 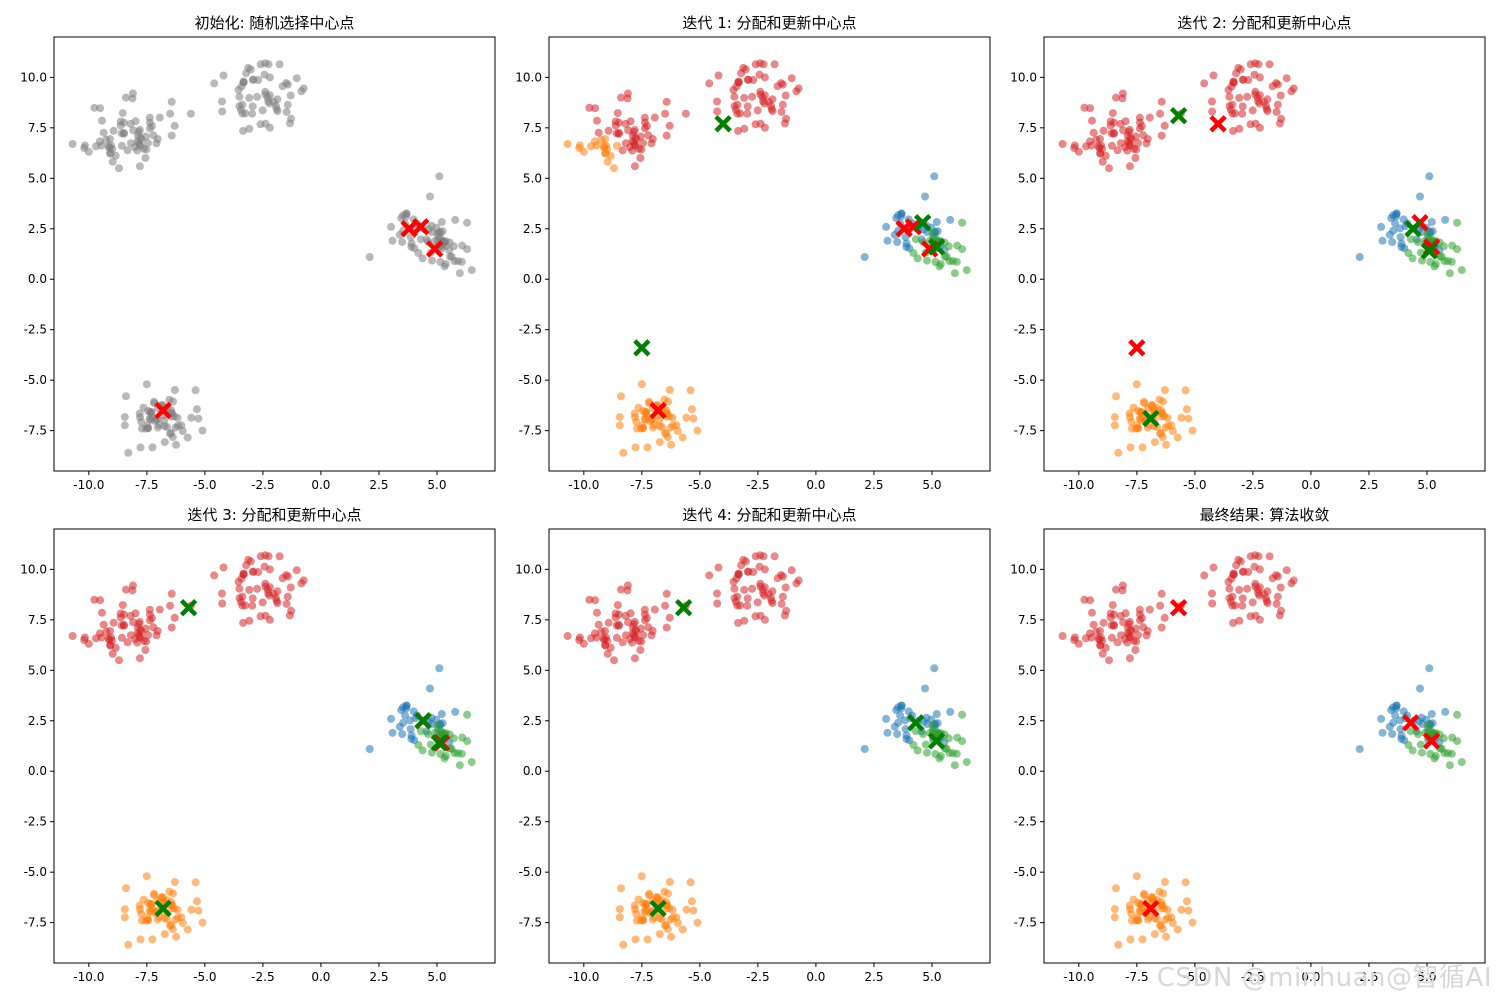 I want to click on y-tick-label: 5.0, so click(x=532, y=670).